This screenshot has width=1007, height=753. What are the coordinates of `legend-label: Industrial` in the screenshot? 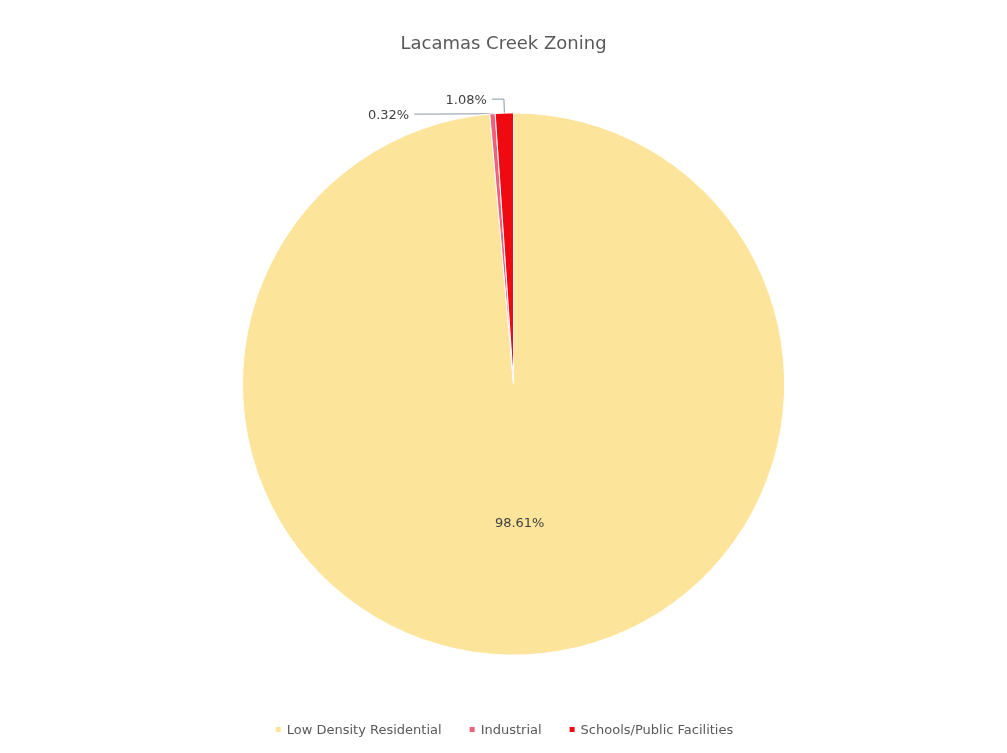 It's located at (511, 729).